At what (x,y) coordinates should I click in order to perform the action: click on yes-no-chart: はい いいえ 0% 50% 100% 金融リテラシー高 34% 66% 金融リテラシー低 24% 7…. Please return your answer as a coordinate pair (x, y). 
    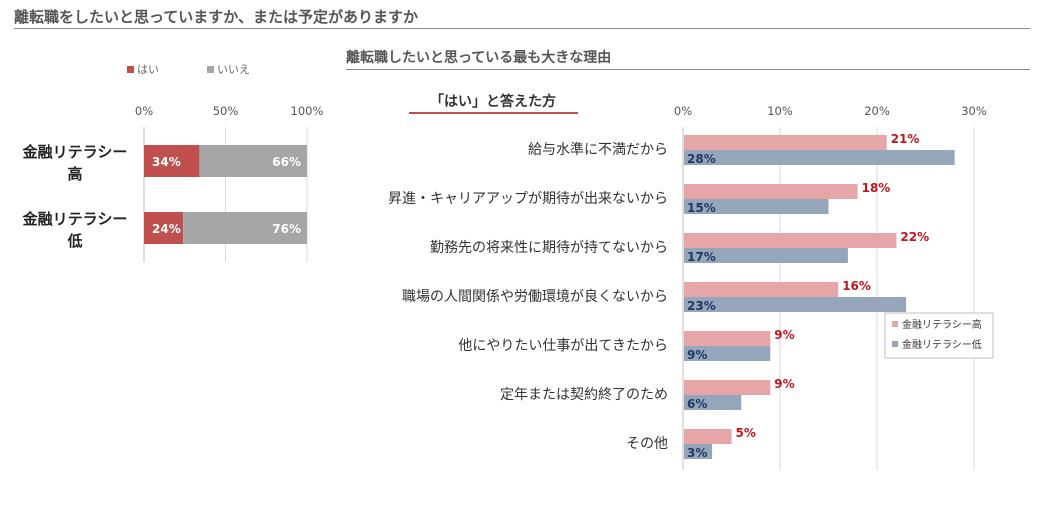
    Looking at the image, I should click on (173, 162).